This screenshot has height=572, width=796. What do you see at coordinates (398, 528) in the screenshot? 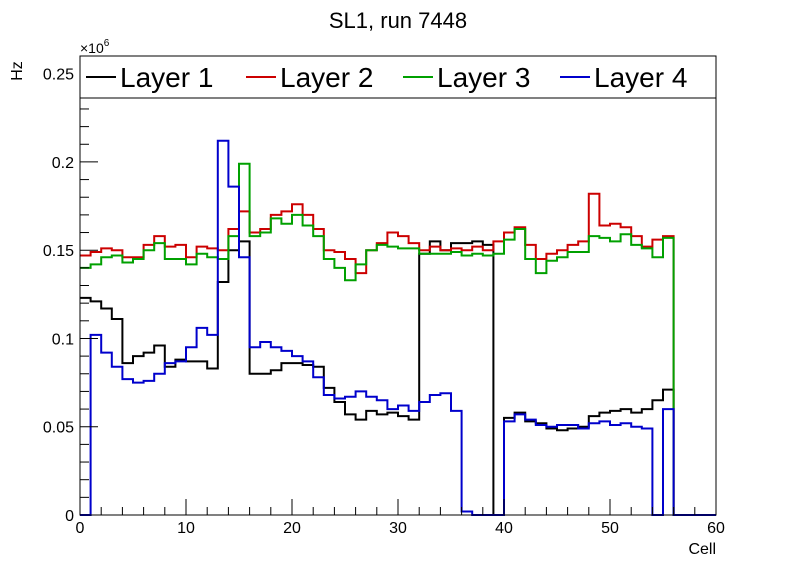
I see `x-tick-label: 30` at bounding box center [398, 528].